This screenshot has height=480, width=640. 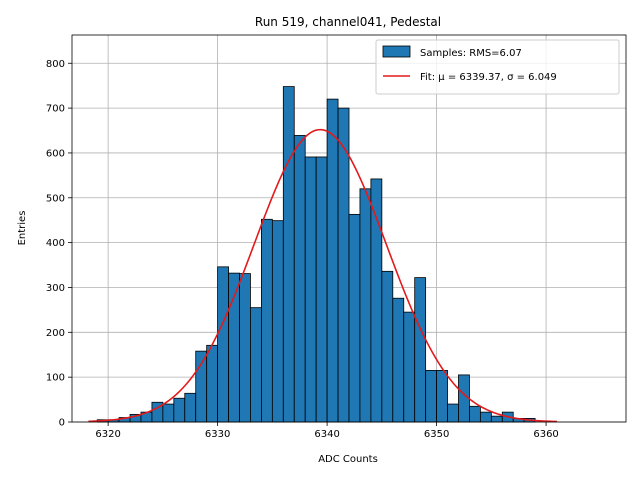 What do you see at coordinates (107, 434) in the screenshot?
I see `x-tick-label: 6320` at bounding box center [107, 434].